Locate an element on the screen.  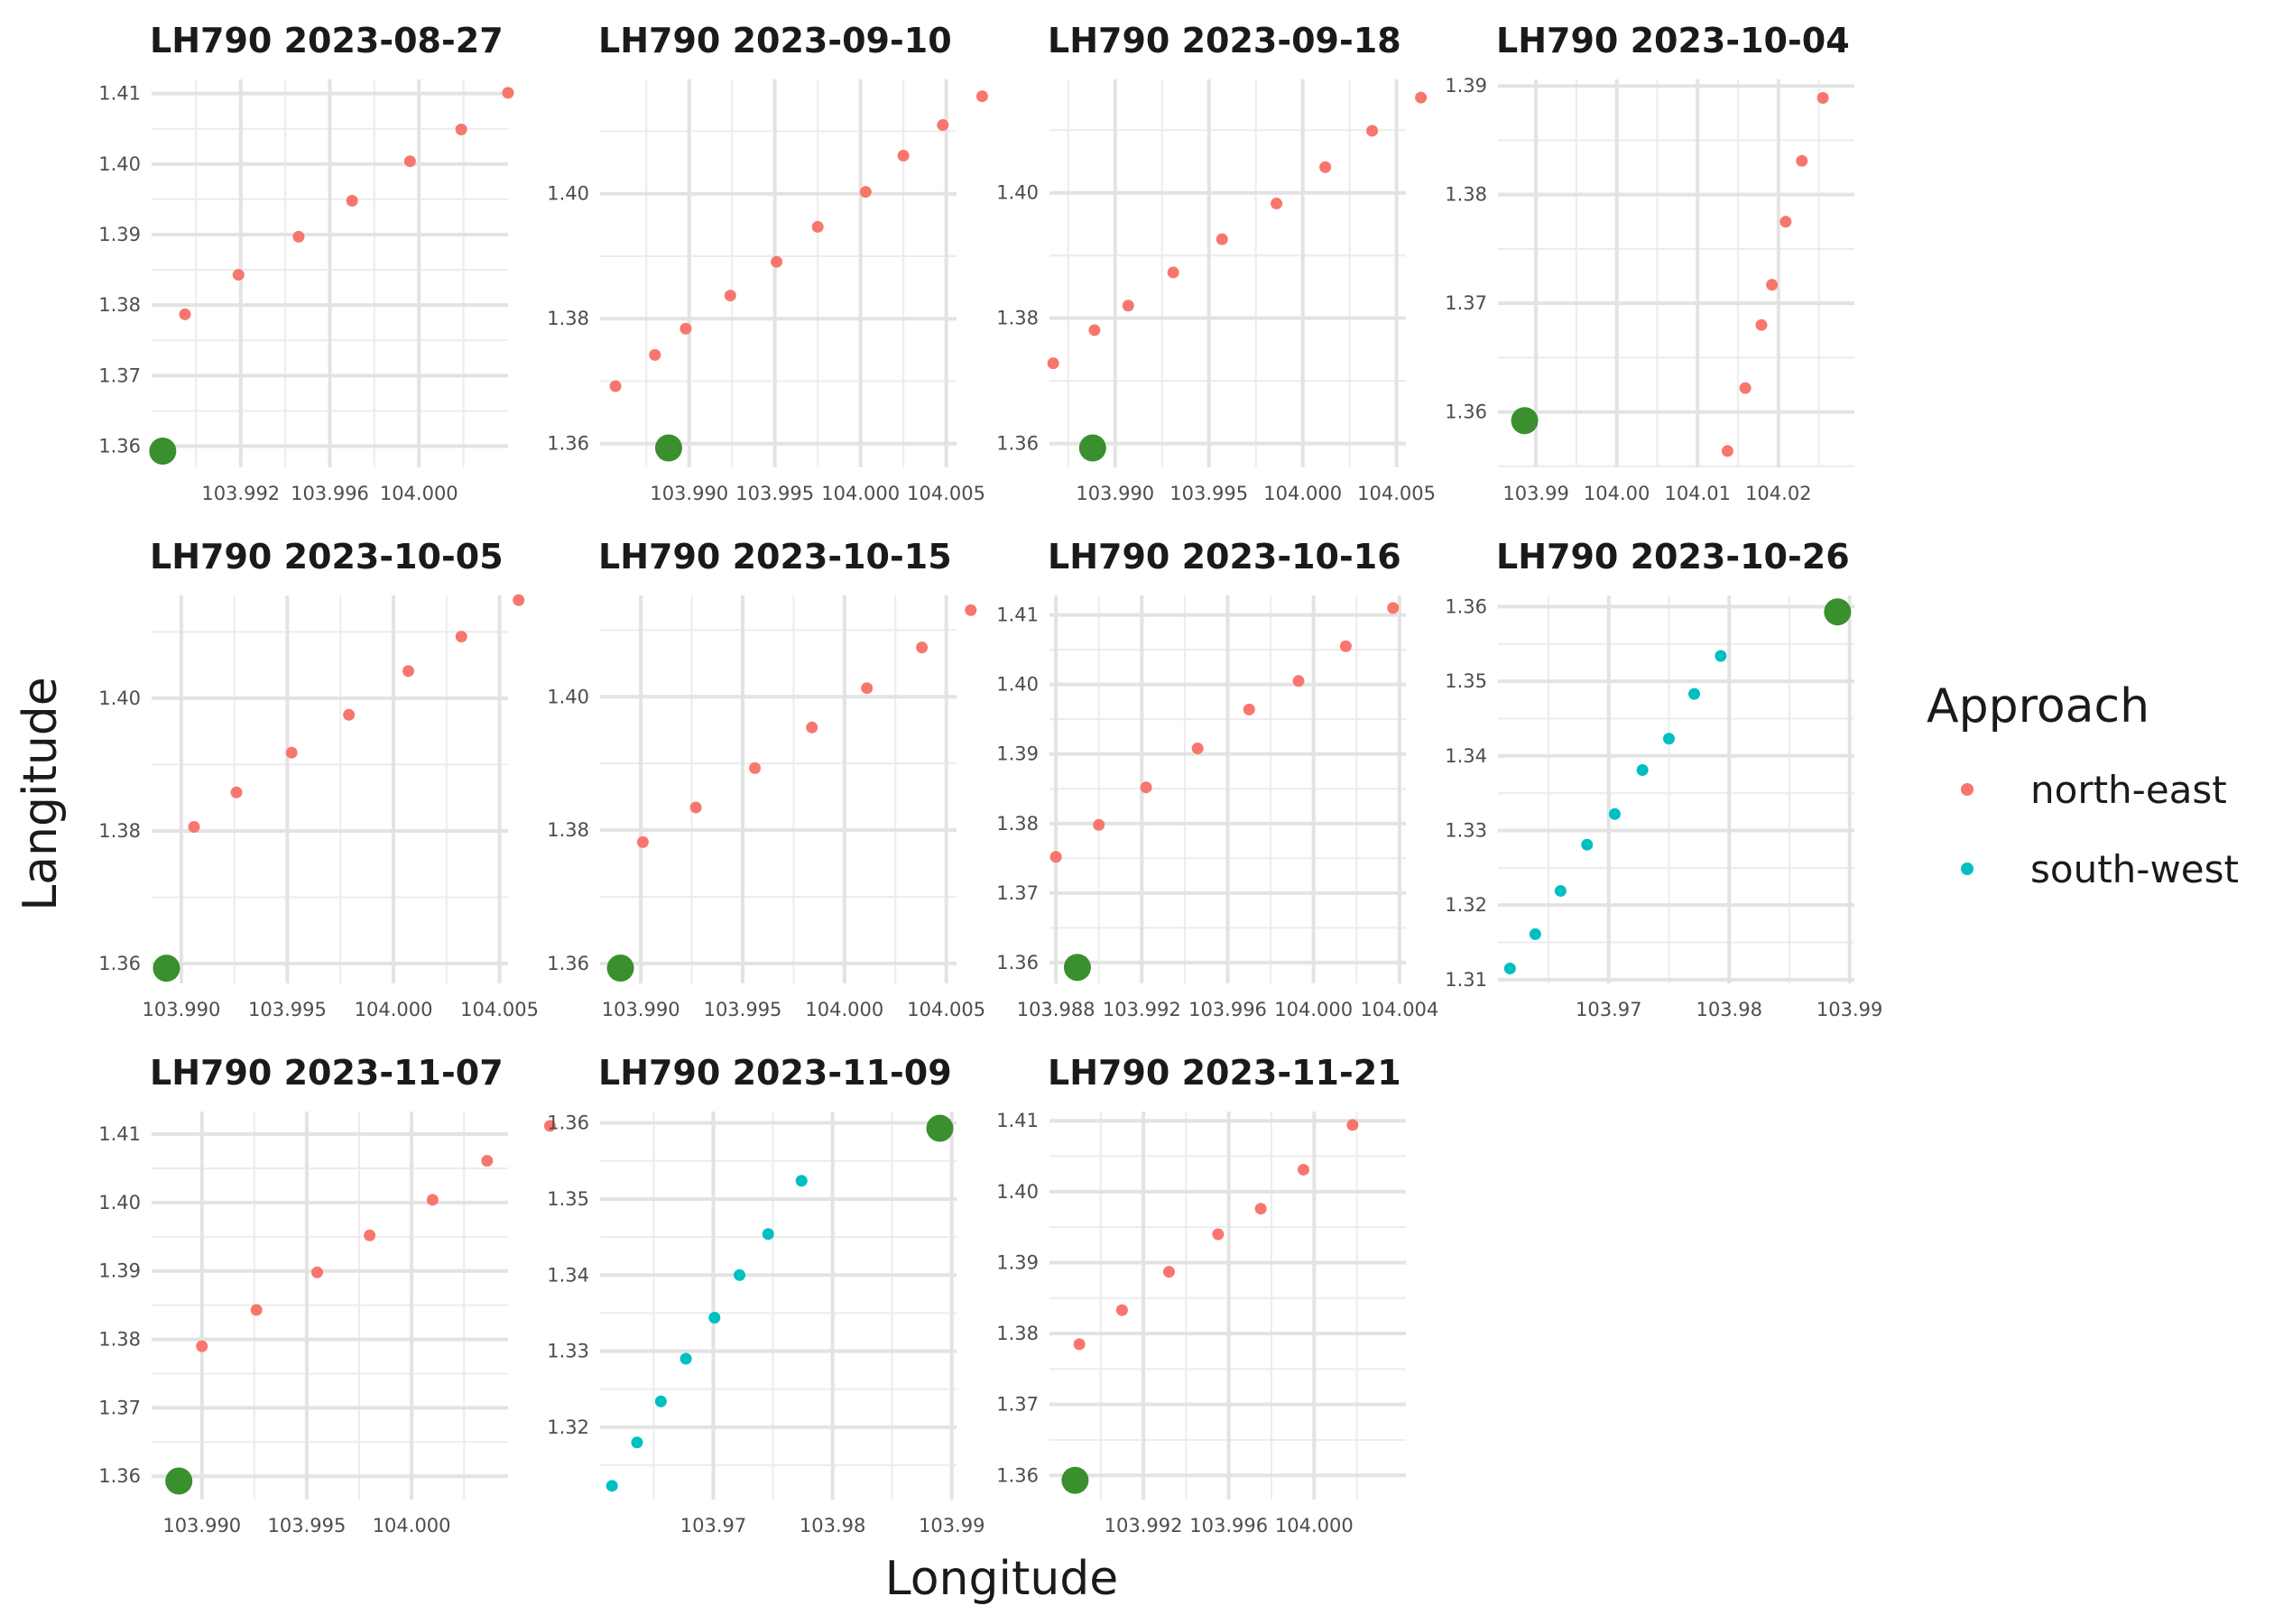
y-tick-label: 1.31 is located at coordinates (1466, 980).